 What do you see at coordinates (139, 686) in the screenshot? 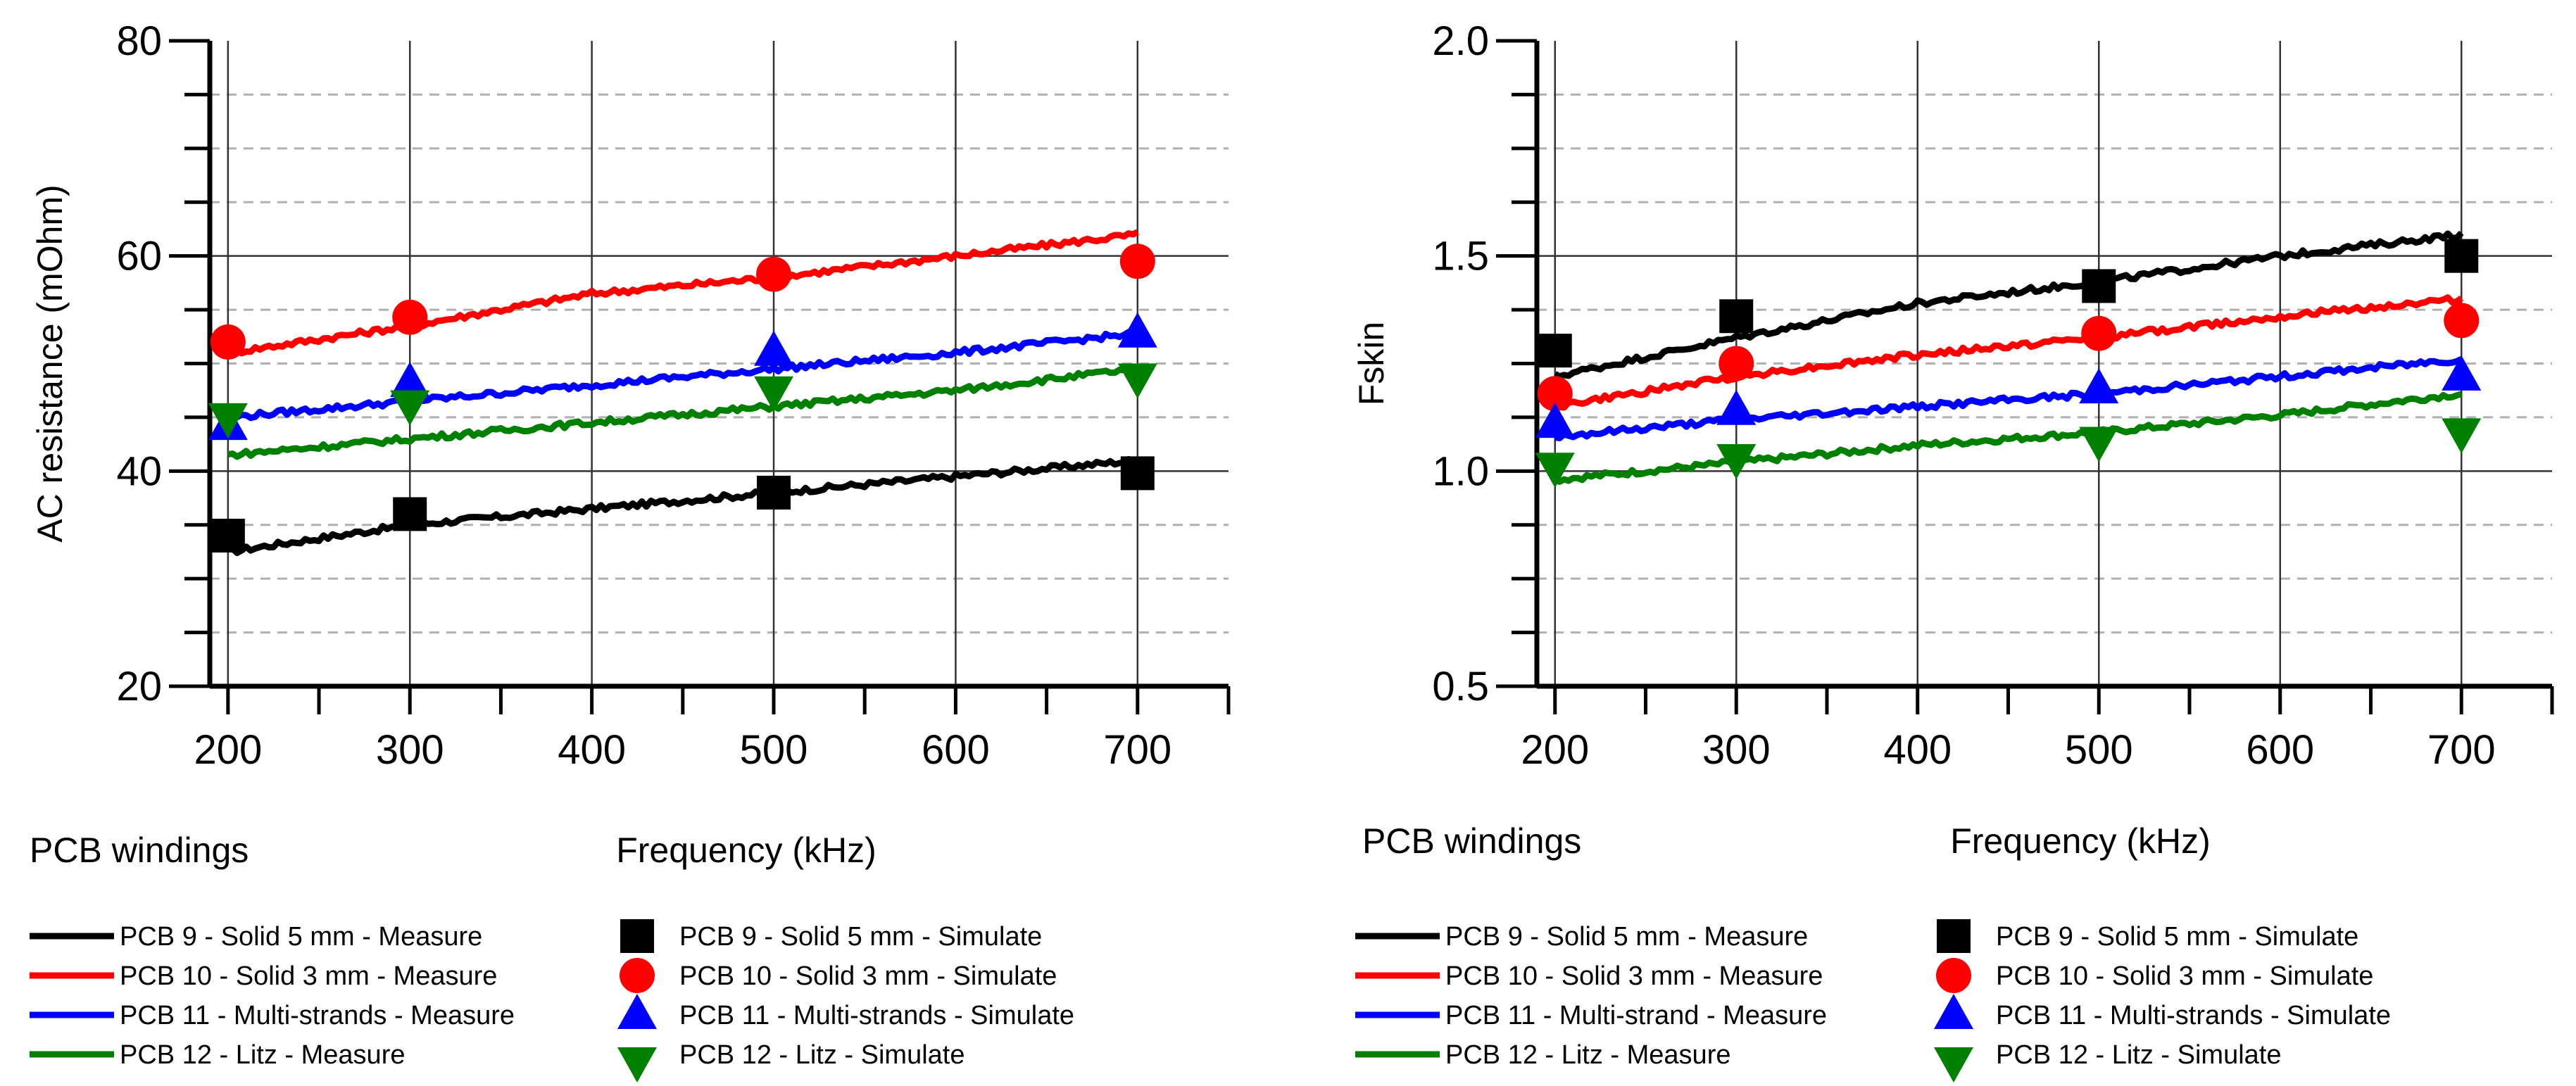
I see `y-tick-label: 20` at bounding box center [139, 686].